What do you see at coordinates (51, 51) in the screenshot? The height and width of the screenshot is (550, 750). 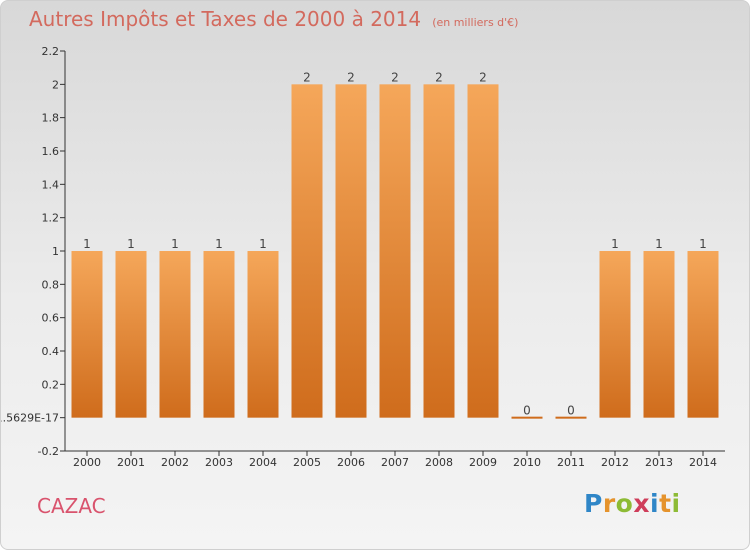 I see `y-tick-label: 2.2` at bounding box center [51, 51].